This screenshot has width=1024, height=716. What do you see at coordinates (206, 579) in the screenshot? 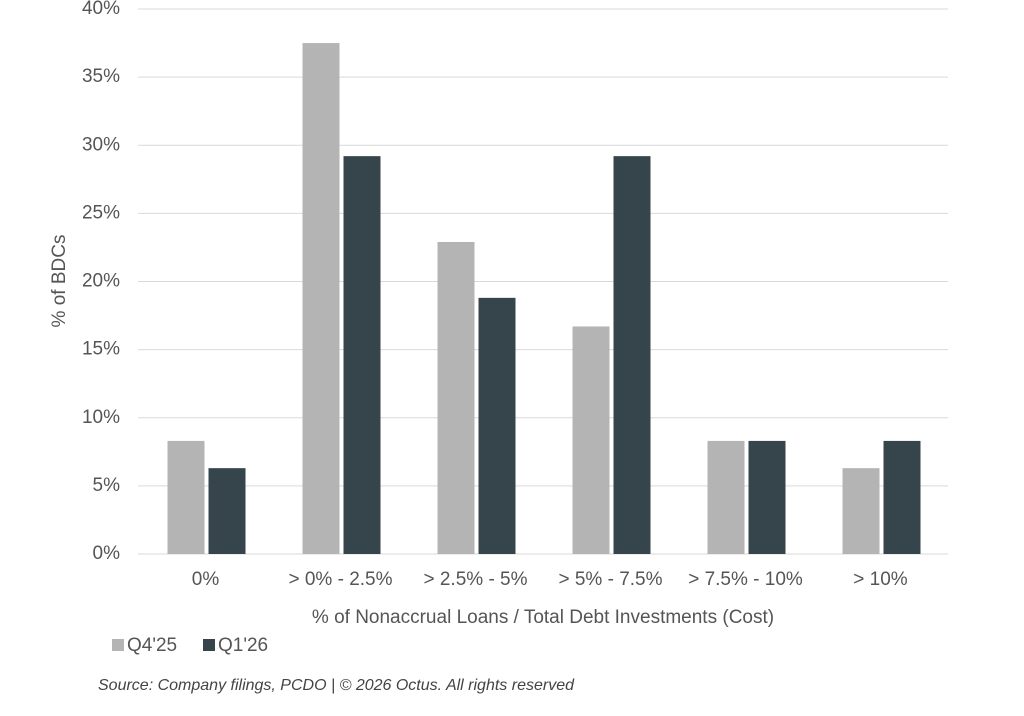
I see `x-tick-label: 0%` at bounding box center [206, 579].